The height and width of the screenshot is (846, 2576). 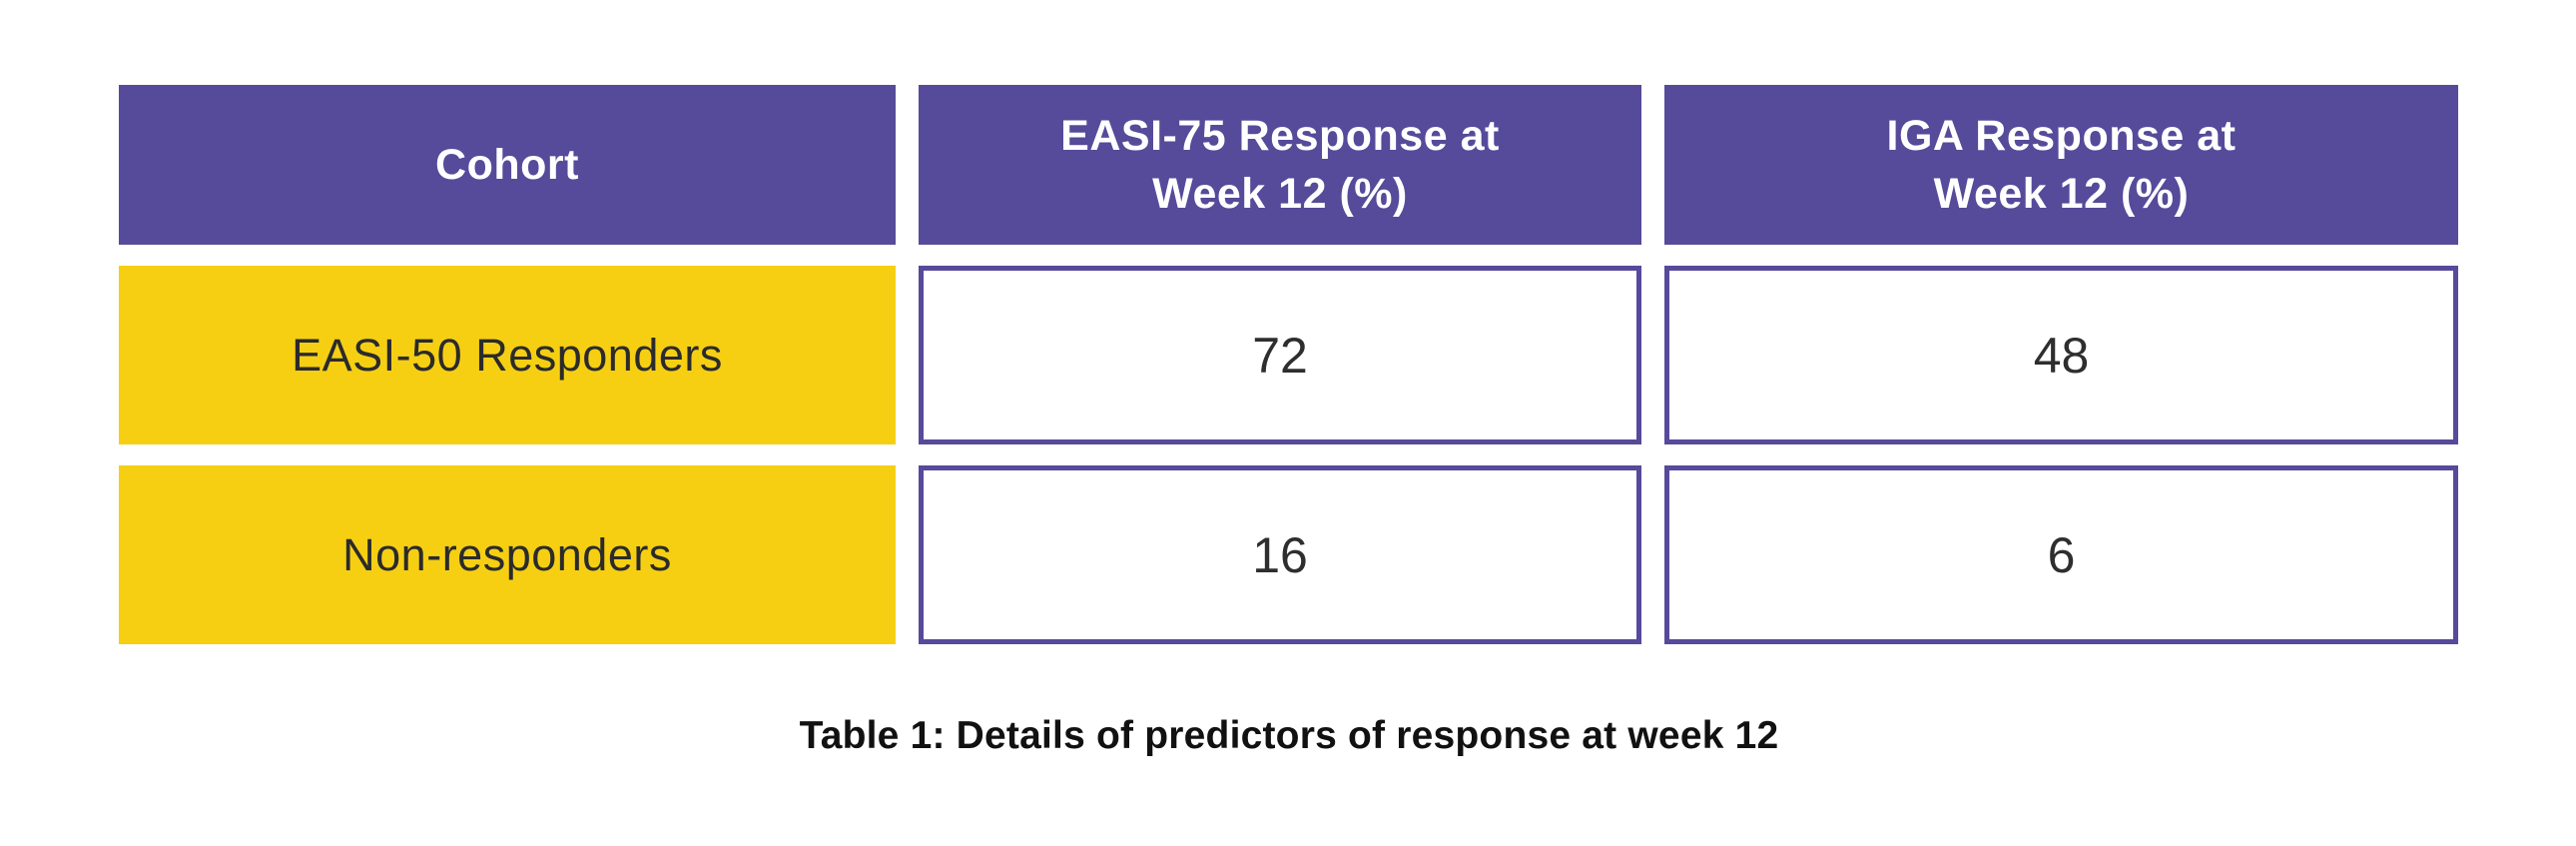 What do you see at coordinates (2061, 165) in the screenshot?
I see `header-cell-iga-response: IGA Response at Week 12 (%)` at bounding box center [2061, 165].